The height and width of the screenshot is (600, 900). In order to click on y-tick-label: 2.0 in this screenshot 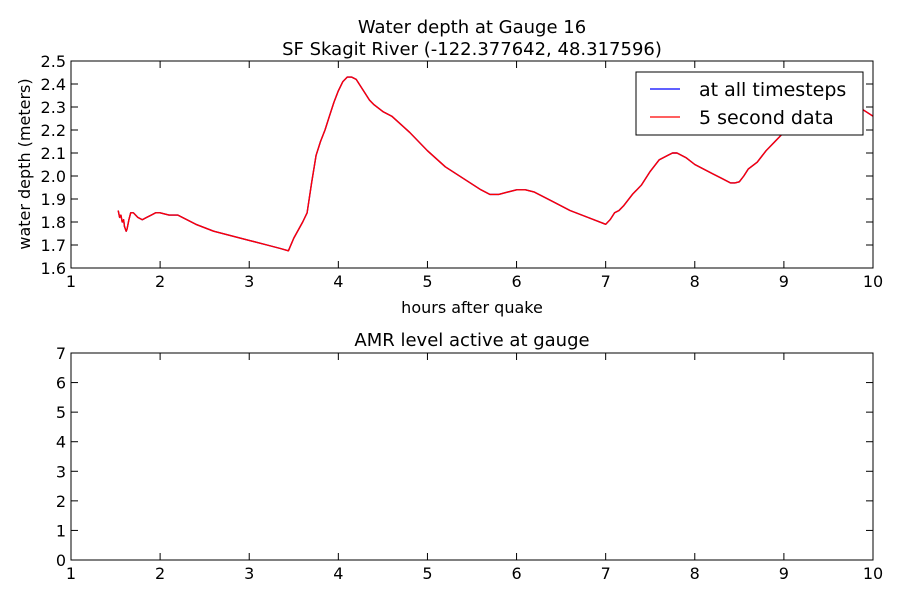, I will do `click(53, 176)`.